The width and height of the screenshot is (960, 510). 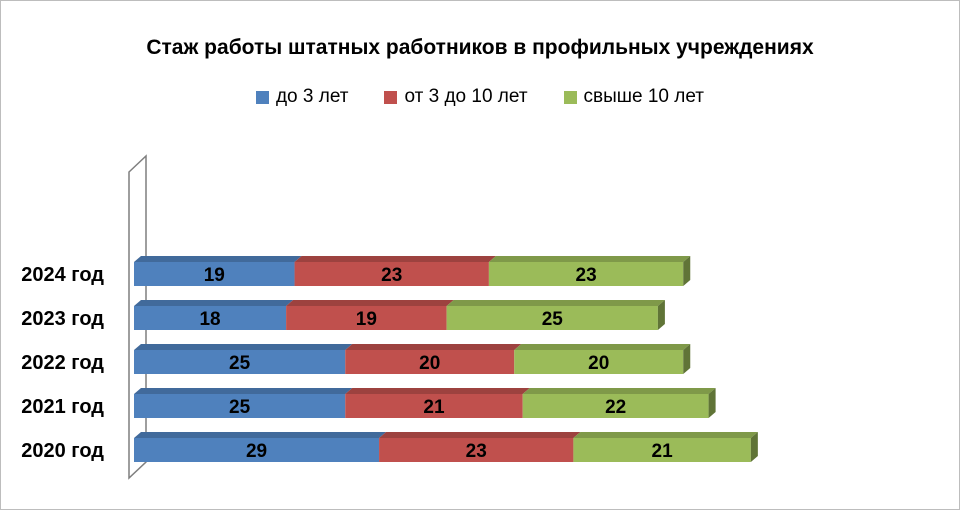 I want to click on value-label: 22, so click(x=615, y=407).